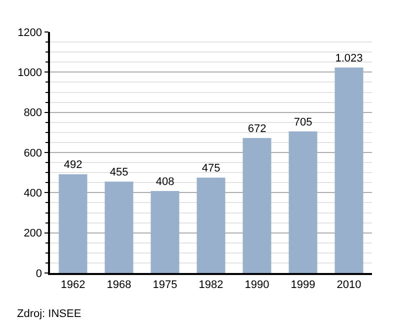  Describe the element at coordinates (211, 284) in the screenshot. I see `x-tick-label: 1982` at that location.